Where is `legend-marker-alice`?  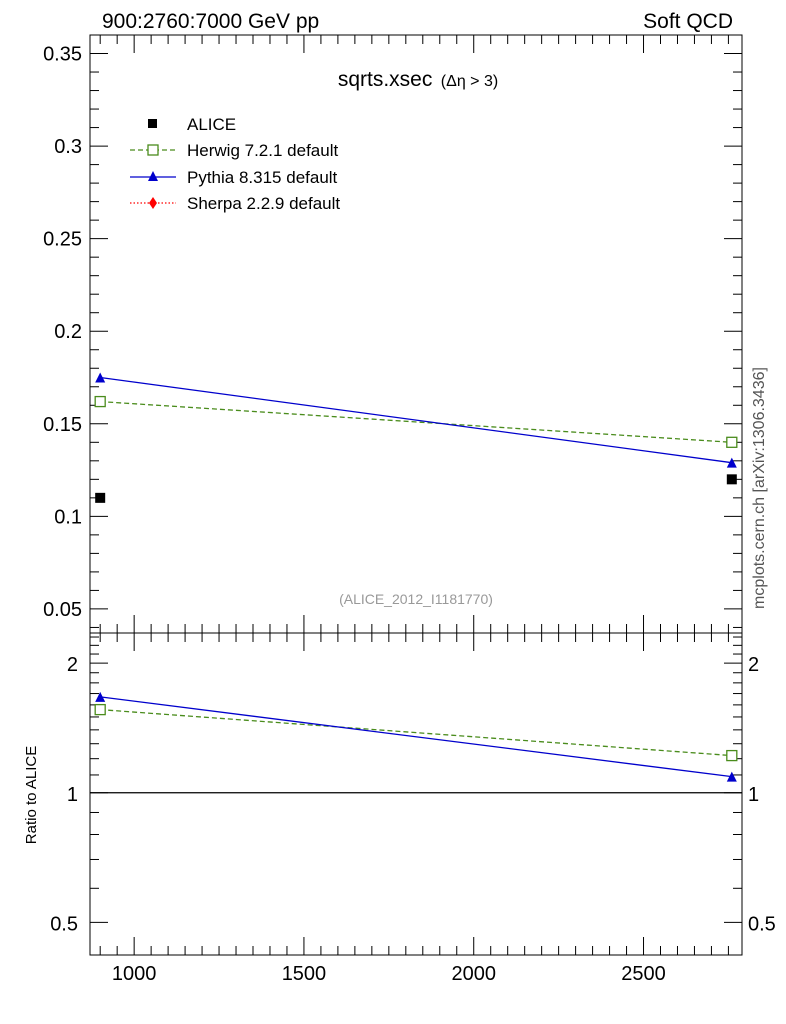
legend-marker-alice is located at coordinates (152, 123).